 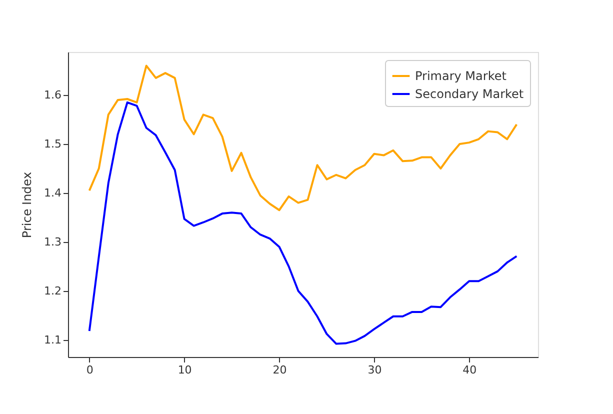 I want to click on y-tick-label: 1.3, so click(x=53, y=241).